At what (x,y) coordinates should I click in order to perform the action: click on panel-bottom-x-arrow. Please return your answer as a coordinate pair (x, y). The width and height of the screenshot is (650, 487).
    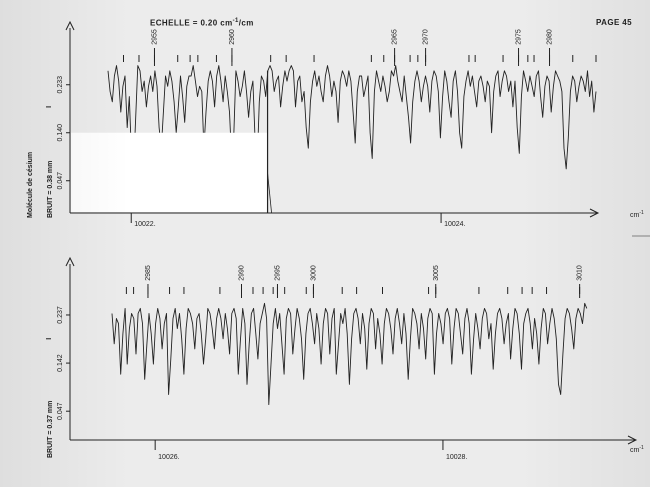
    Looking at the image, I should click on (632, 440).